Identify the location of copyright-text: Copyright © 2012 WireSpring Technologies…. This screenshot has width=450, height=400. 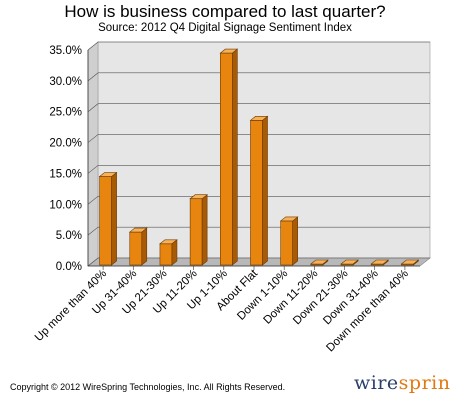
(148, 387).